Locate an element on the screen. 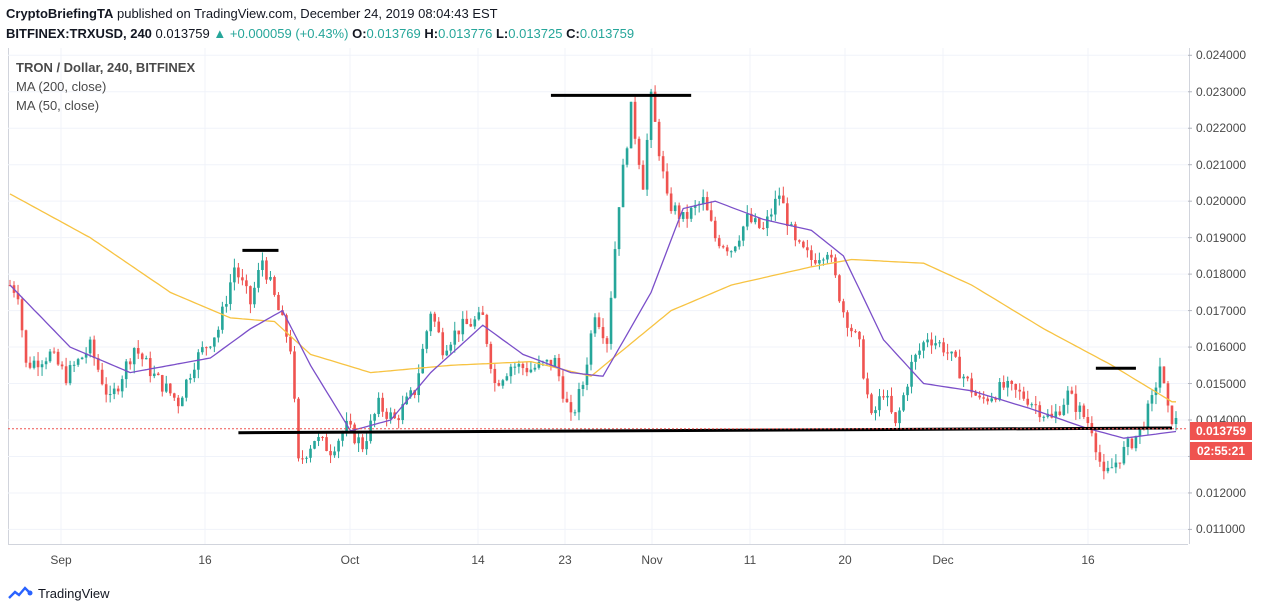  up-arrow-icon: ▲ is located at coordinates (220, 33).